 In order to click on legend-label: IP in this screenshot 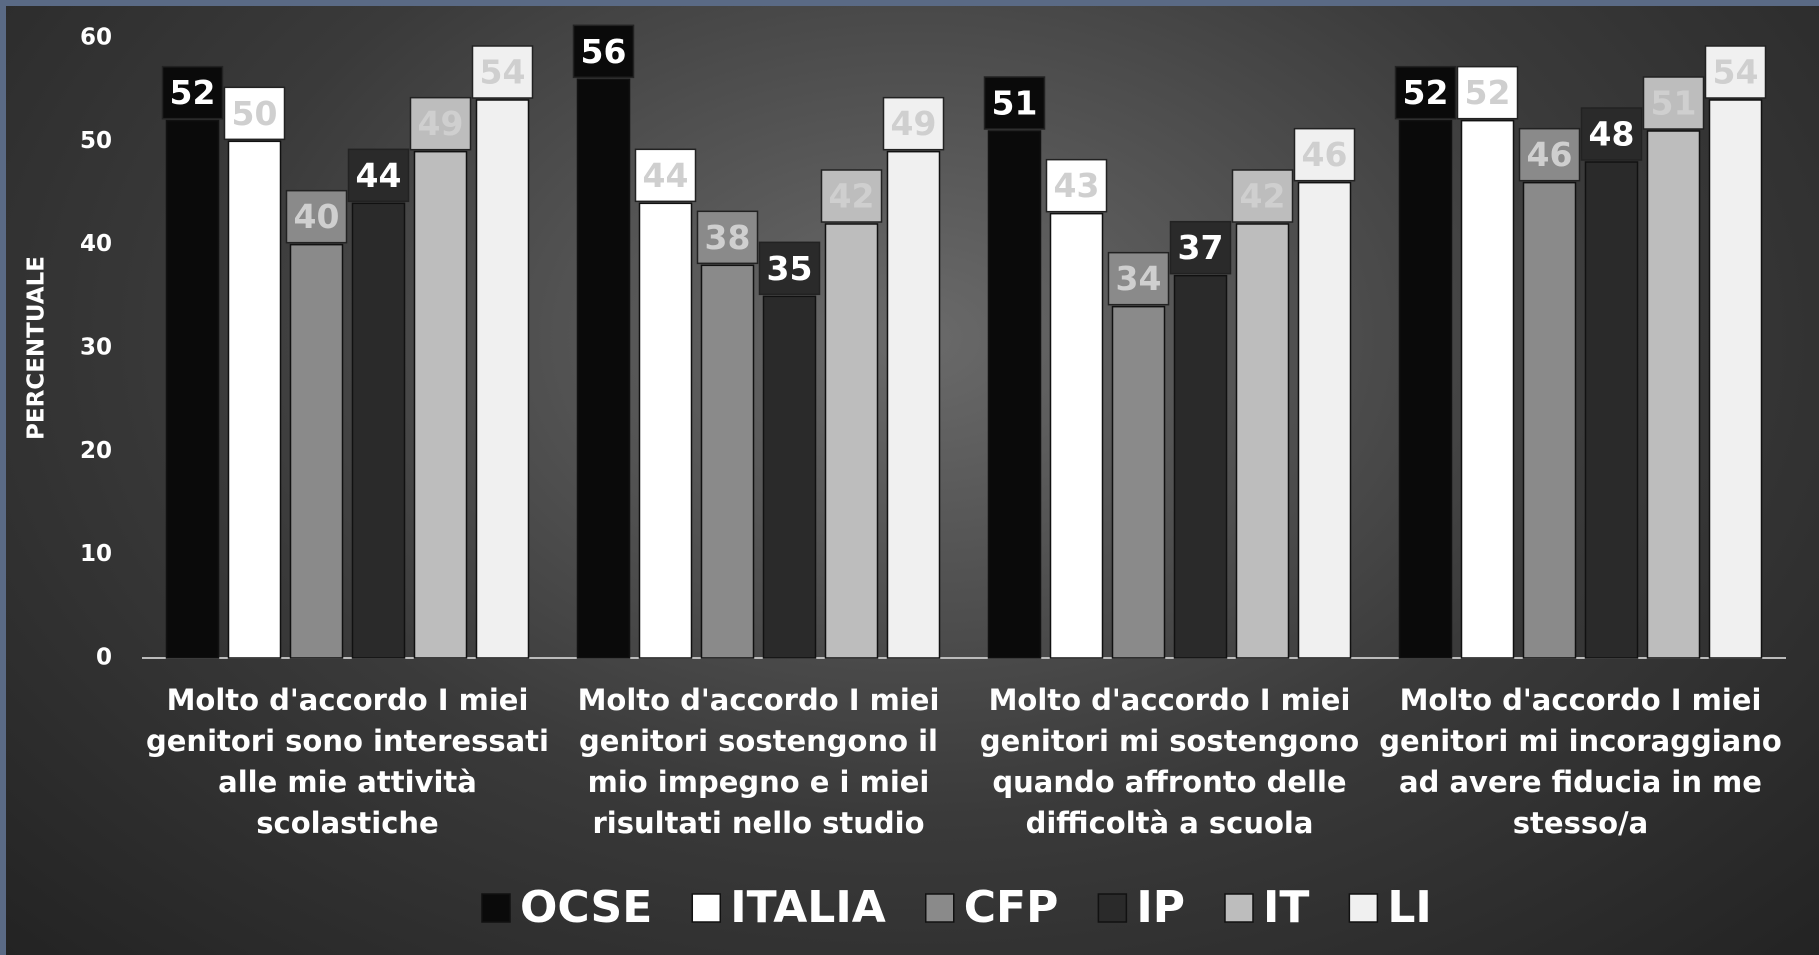, I will do `click(1160, 907)`.